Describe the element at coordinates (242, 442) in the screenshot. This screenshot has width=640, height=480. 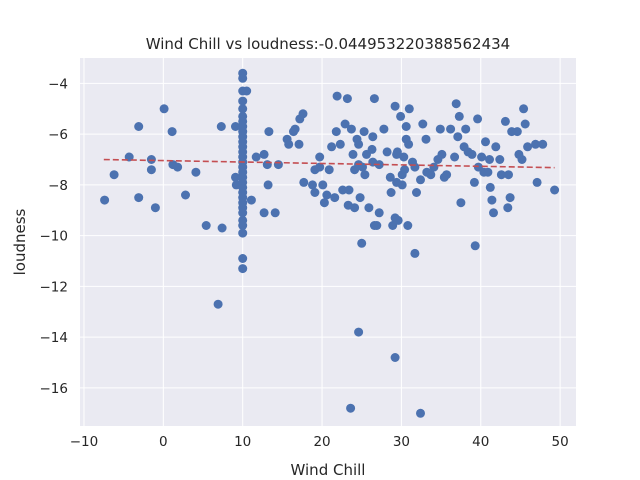
I see `x-tick-label: 10` at that location.